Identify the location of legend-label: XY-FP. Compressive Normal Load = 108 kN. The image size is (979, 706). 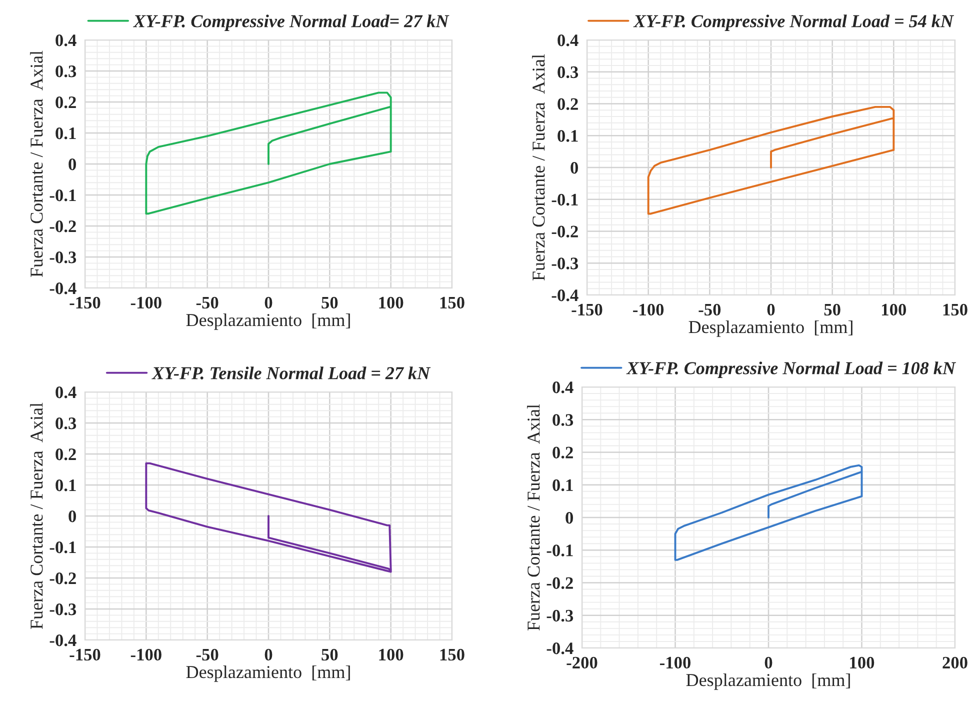
(791, 370).